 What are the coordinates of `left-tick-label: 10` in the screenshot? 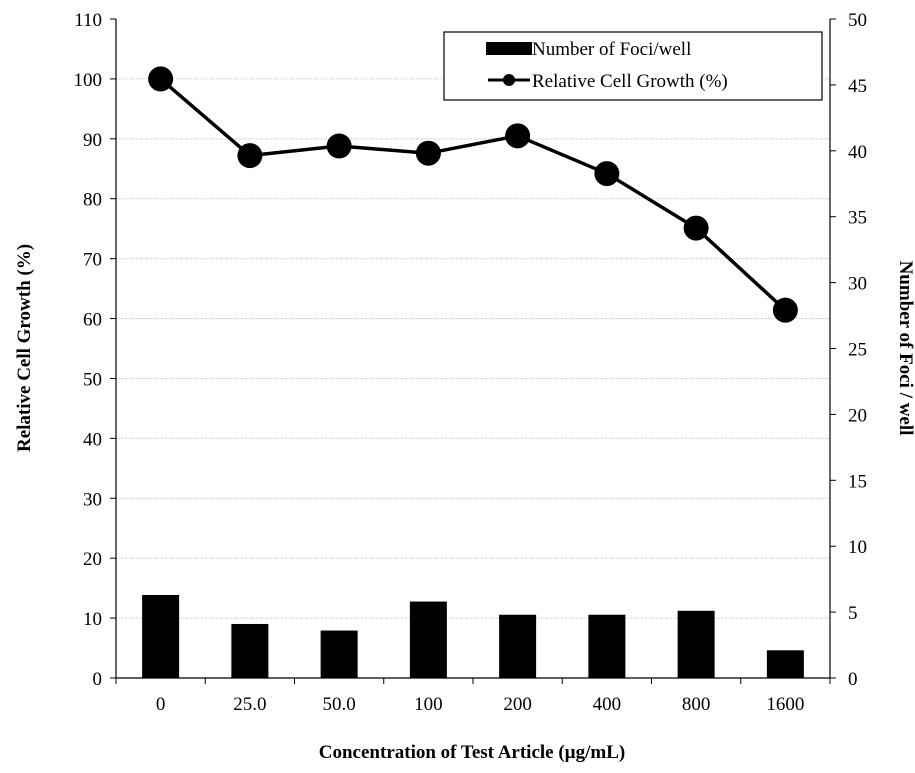 It's located at (92, 619).